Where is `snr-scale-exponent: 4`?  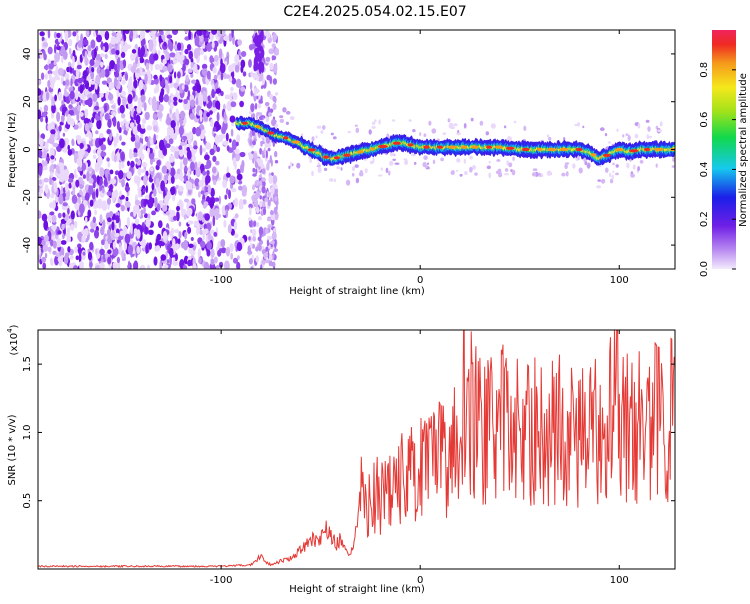 snr-scale-exponent: 4 is located at coordinates (10, 330).